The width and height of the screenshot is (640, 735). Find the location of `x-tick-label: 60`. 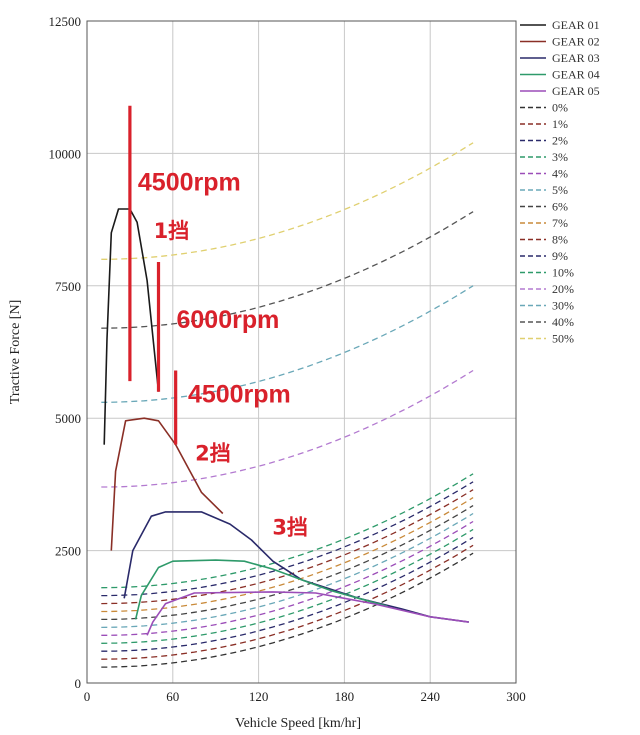

x-tick-label: 60 is located at coordinates (172, 696).